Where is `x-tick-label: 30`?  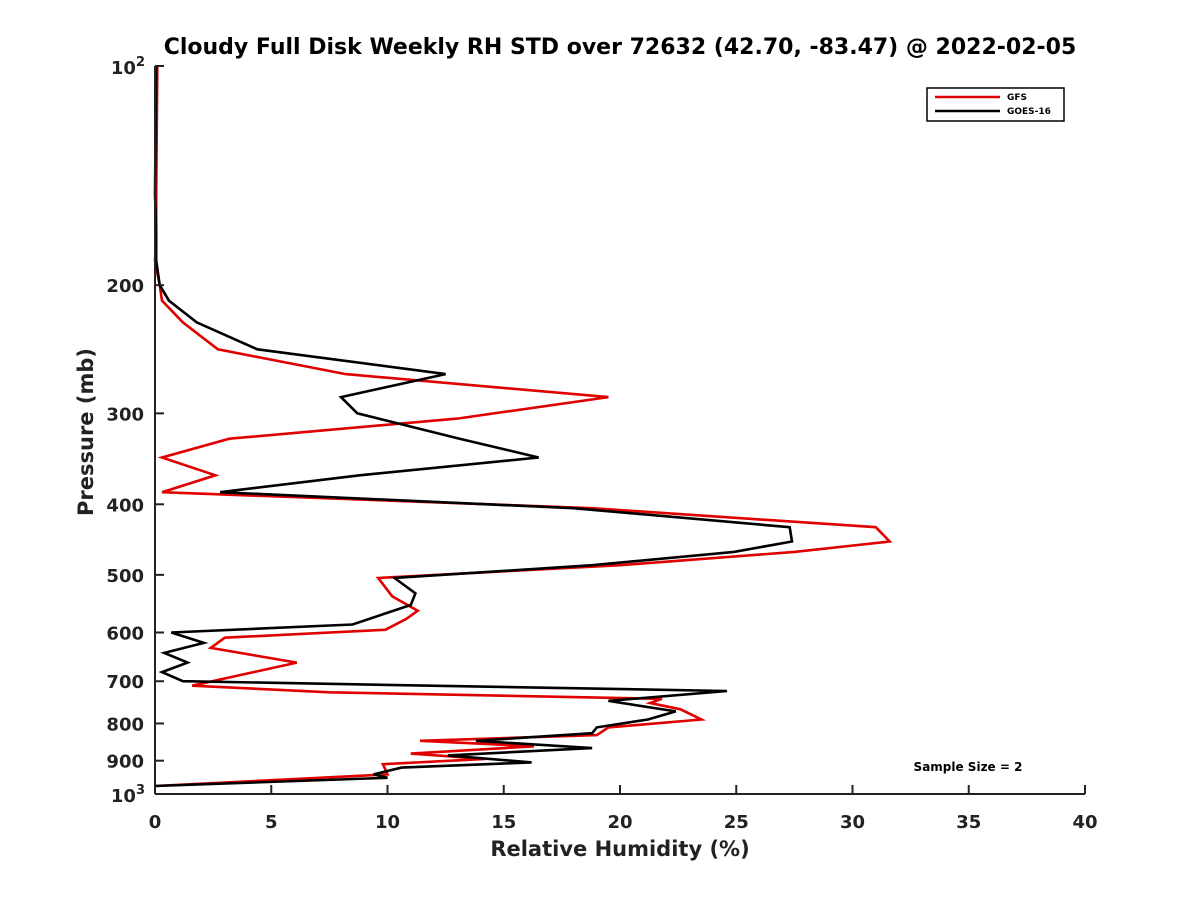
x-tick-label: 30 is located at coordinates (852, 822).